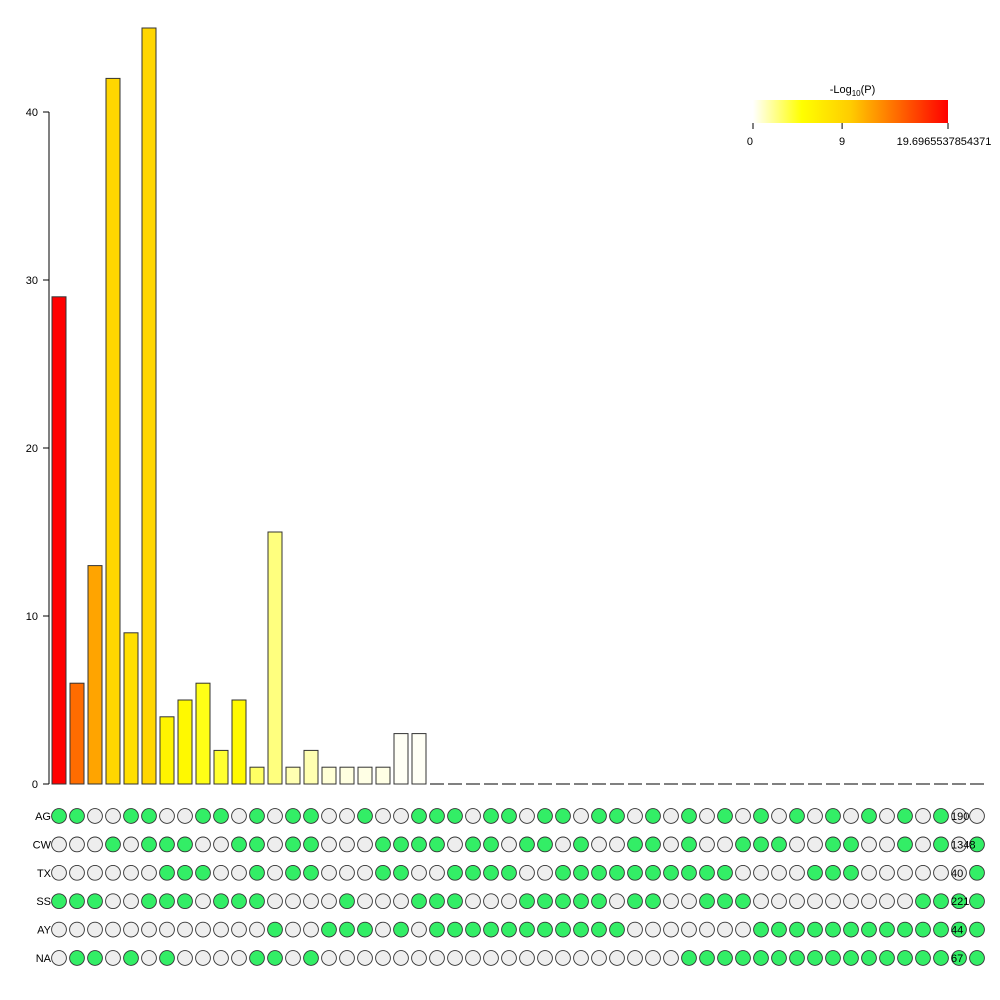 The height and width of the screenshot is (1000, 1000). Describe the element at coordinates (853, 91) in the screenshot. I see `legend-title: -Log10(P)` at that location.